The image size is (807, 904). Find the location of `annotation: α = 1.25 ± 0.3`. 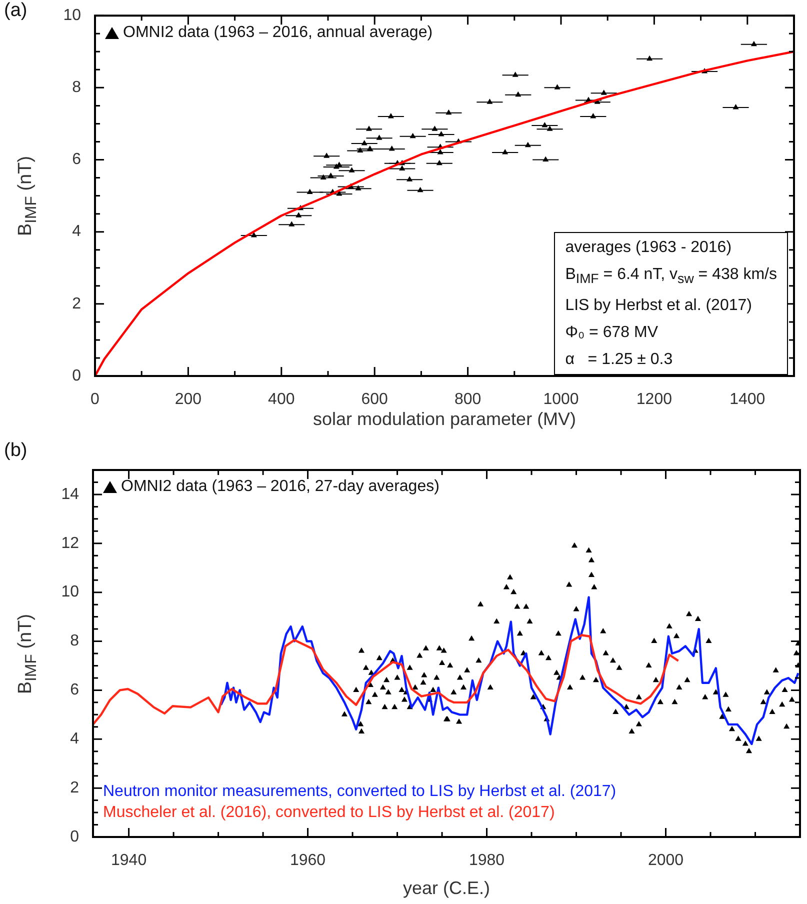

annotation: α = 1.25 ± 0.3 is located at coordinates (619, 360).